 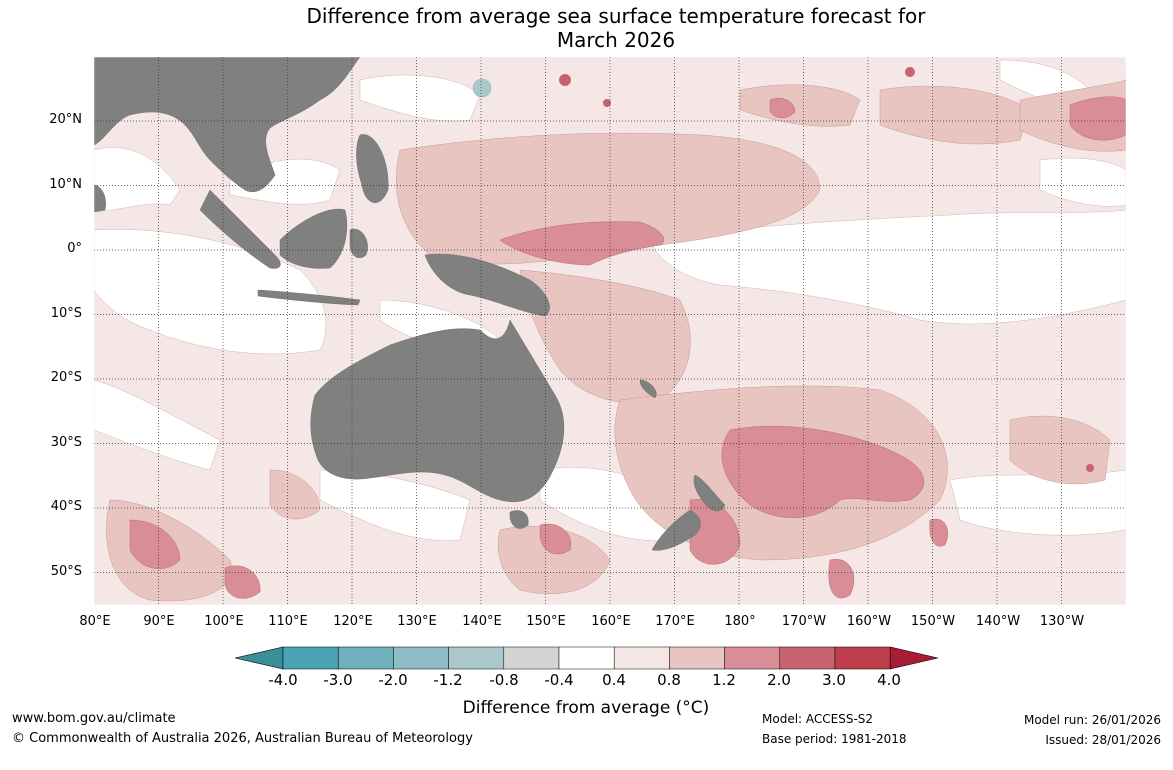 I want to click on lon-label: 110°E, so click(x=288, y=621).